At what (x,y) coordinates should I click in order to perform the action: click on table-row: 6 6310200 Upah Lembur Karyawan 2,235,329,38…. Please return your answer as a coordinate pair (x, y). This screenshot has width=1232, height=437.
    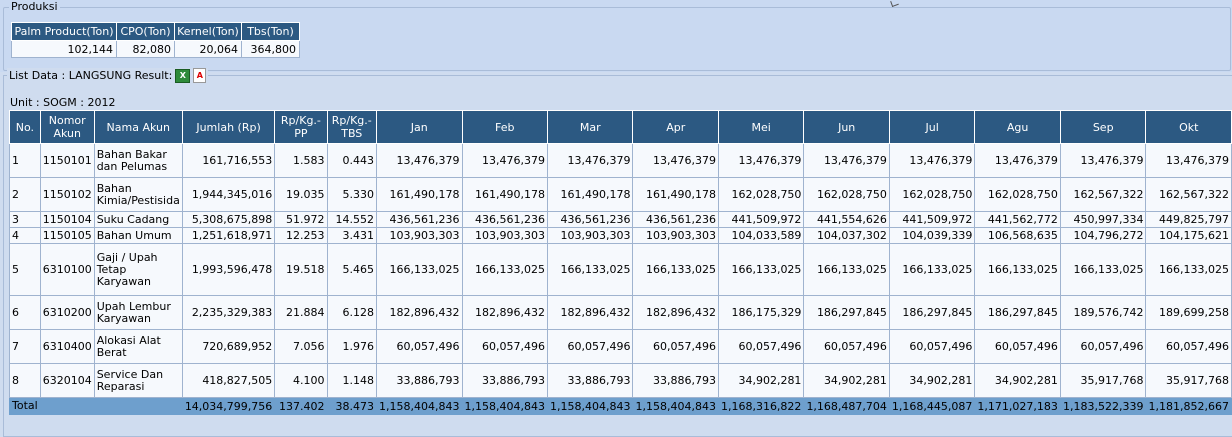
    Looking at the image, I should click on (620, 312).